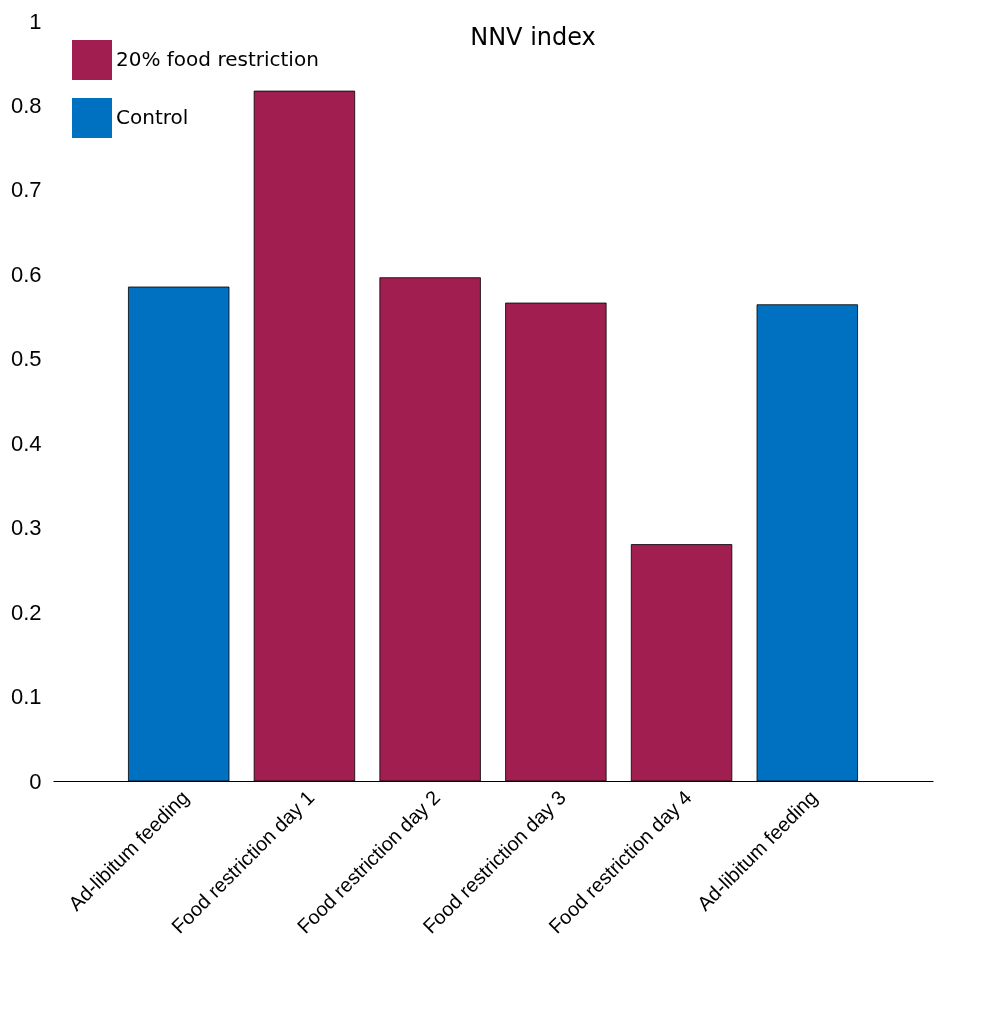 The width and height of the screenshot is (988, 1020). Describe the element at coordinates (26, 190) in the screenshot. I see `y-tick-label: 0.7` at that location.